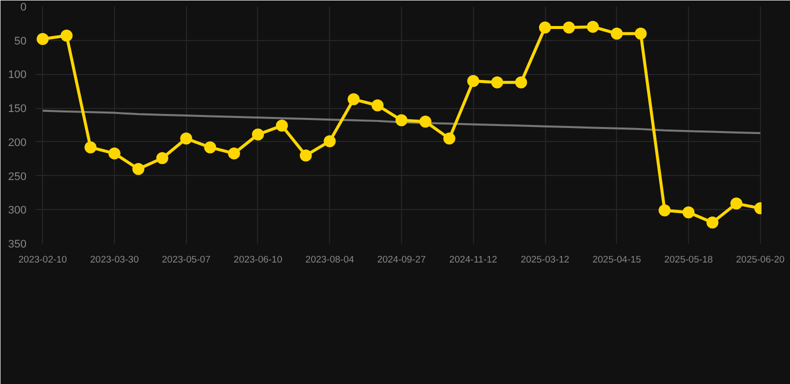  What do you see at coordinates (617, 260) in the screenshot?
I see `x-tick-label: 2025-04-15` at bounding box center [617, 260].